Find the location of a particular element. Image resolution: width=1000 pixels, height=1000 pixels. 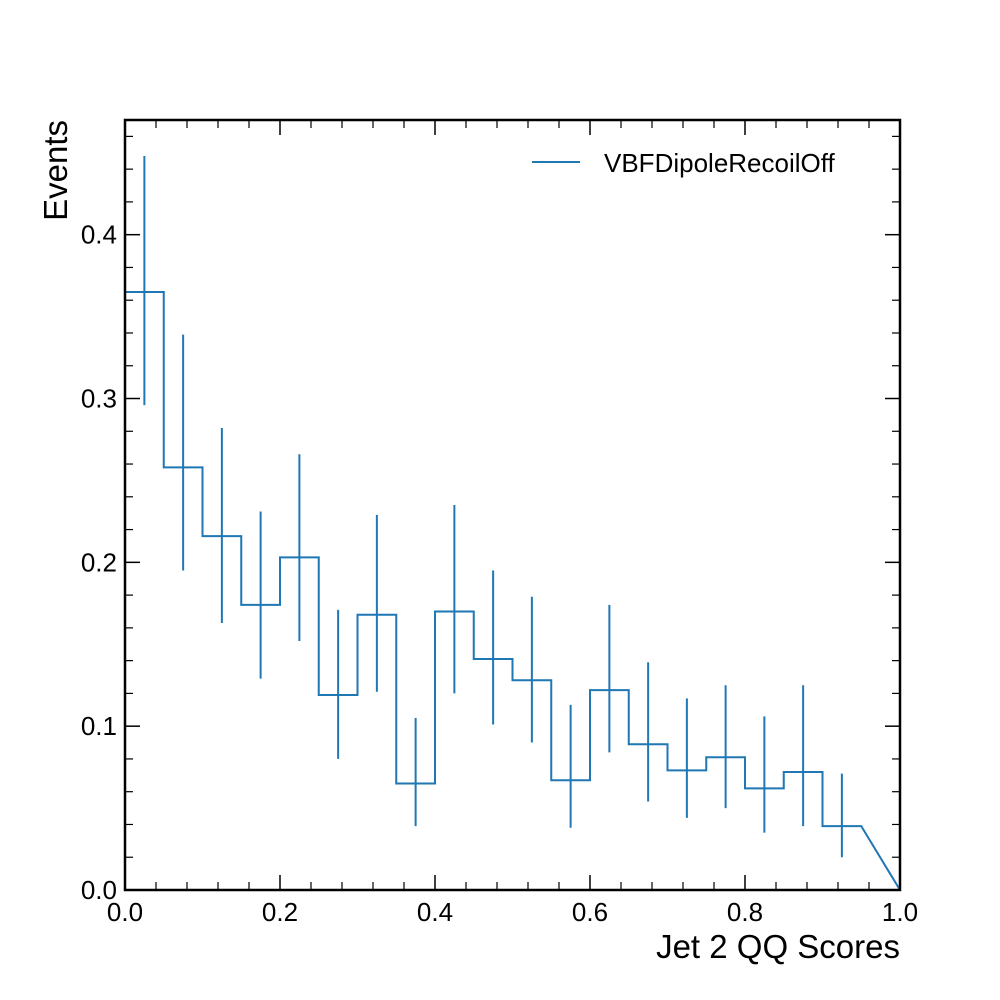

y-tick-label: 0.0 is located at coordinates (99, 890).